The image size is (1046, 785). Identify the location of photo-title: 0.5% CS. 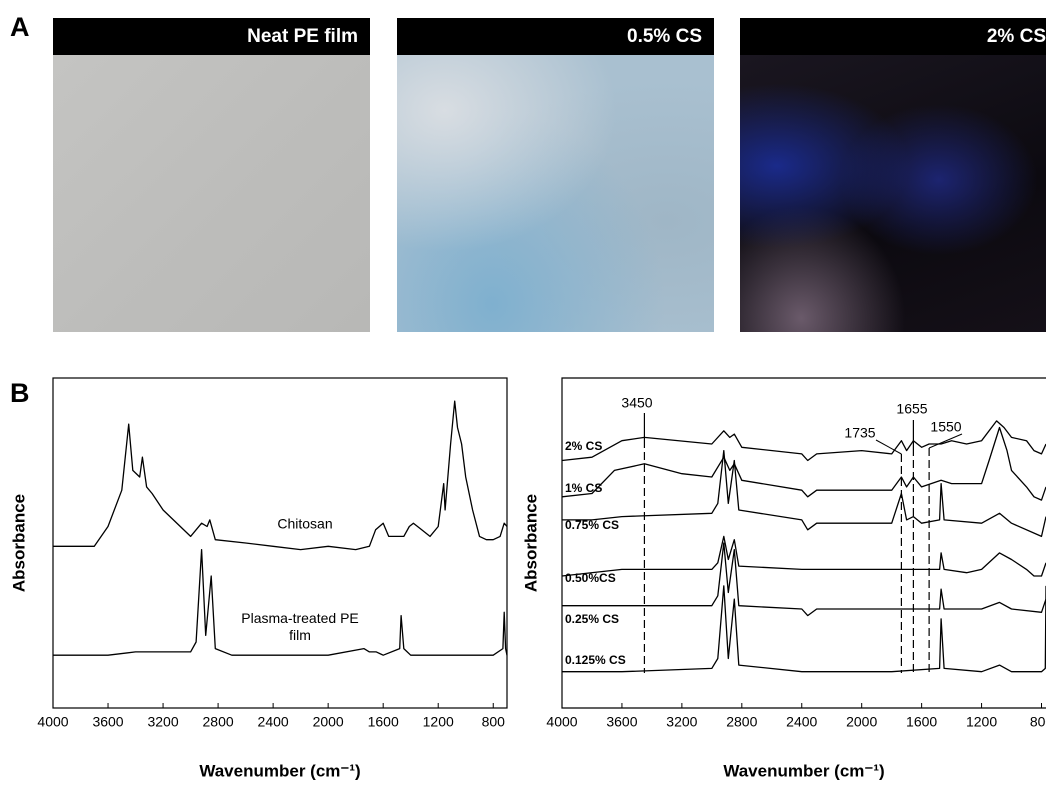
(555, 36).